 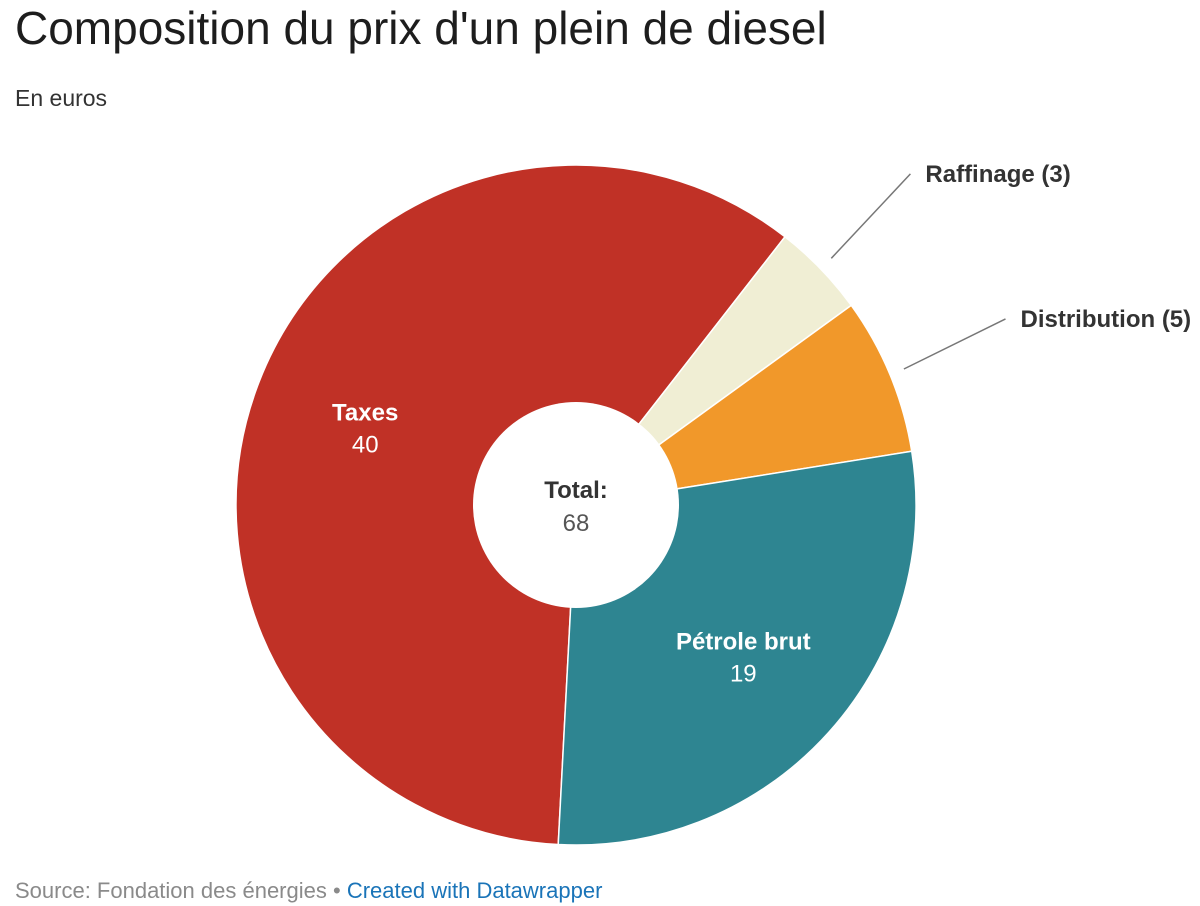 I want to click on chart-title: Composition du prix d'un plein de diesel, so click(x=421, y=28).